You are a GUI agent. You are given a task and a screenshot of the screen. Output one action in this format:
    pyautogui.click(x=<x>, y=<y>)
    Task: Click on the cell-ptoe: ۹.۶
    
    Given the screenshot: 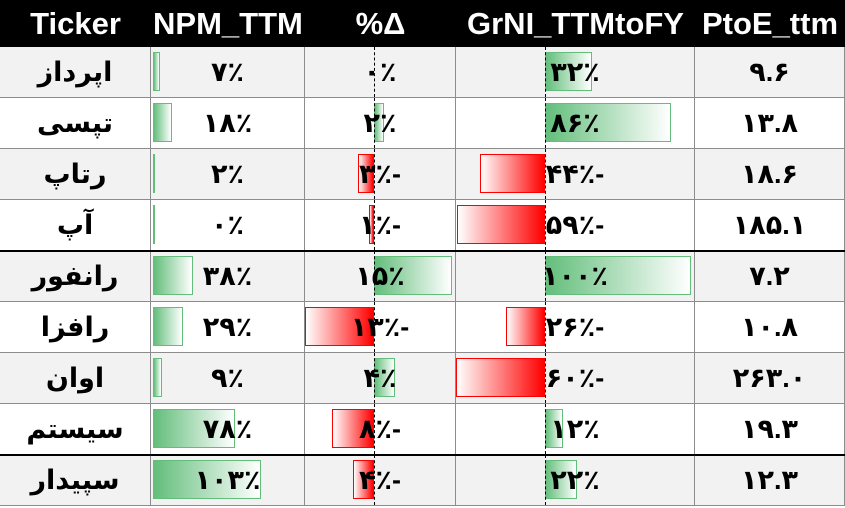 What is the action you would take?
    pyautogui.click(x=770, y=72)
    